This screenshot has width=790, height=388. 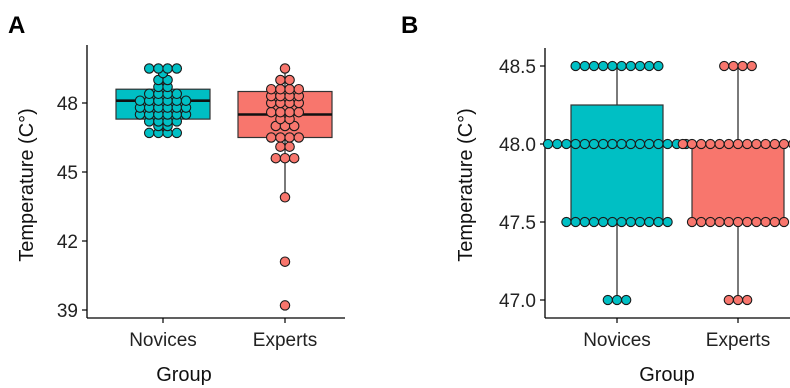 I want to click on panel-a-x-tick-label-experts: Experts, so click(x=285, y=340).